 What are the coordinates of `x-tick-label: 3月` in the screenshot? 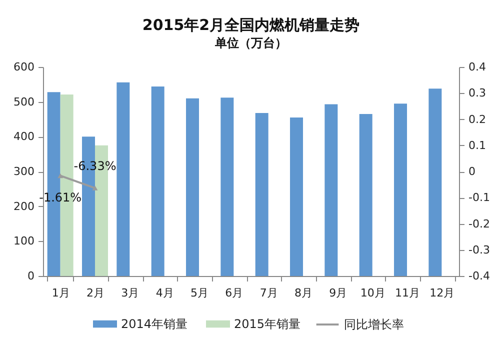 It's located at (130, 293).